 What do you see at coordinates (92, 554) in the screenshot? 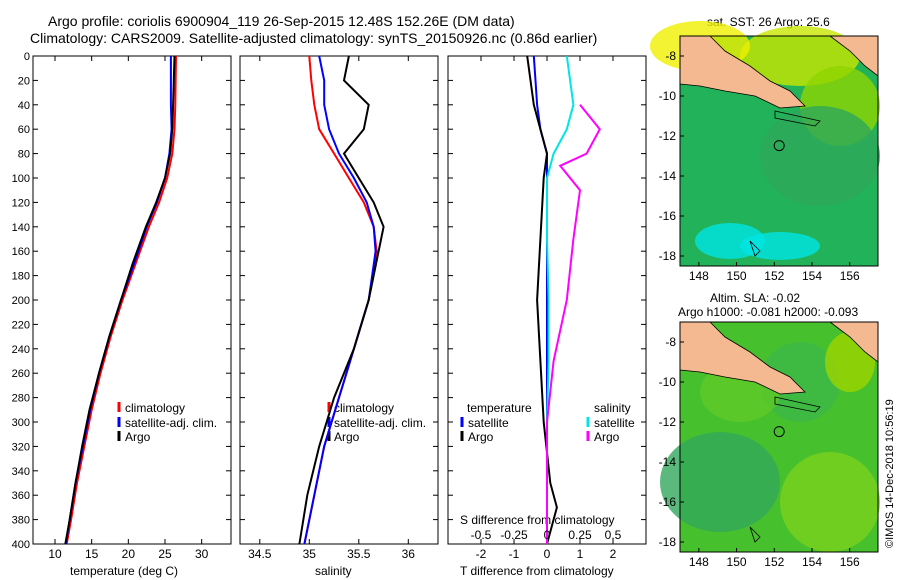
I see `x-tick-label: 15` at bounding box center [92, 554].